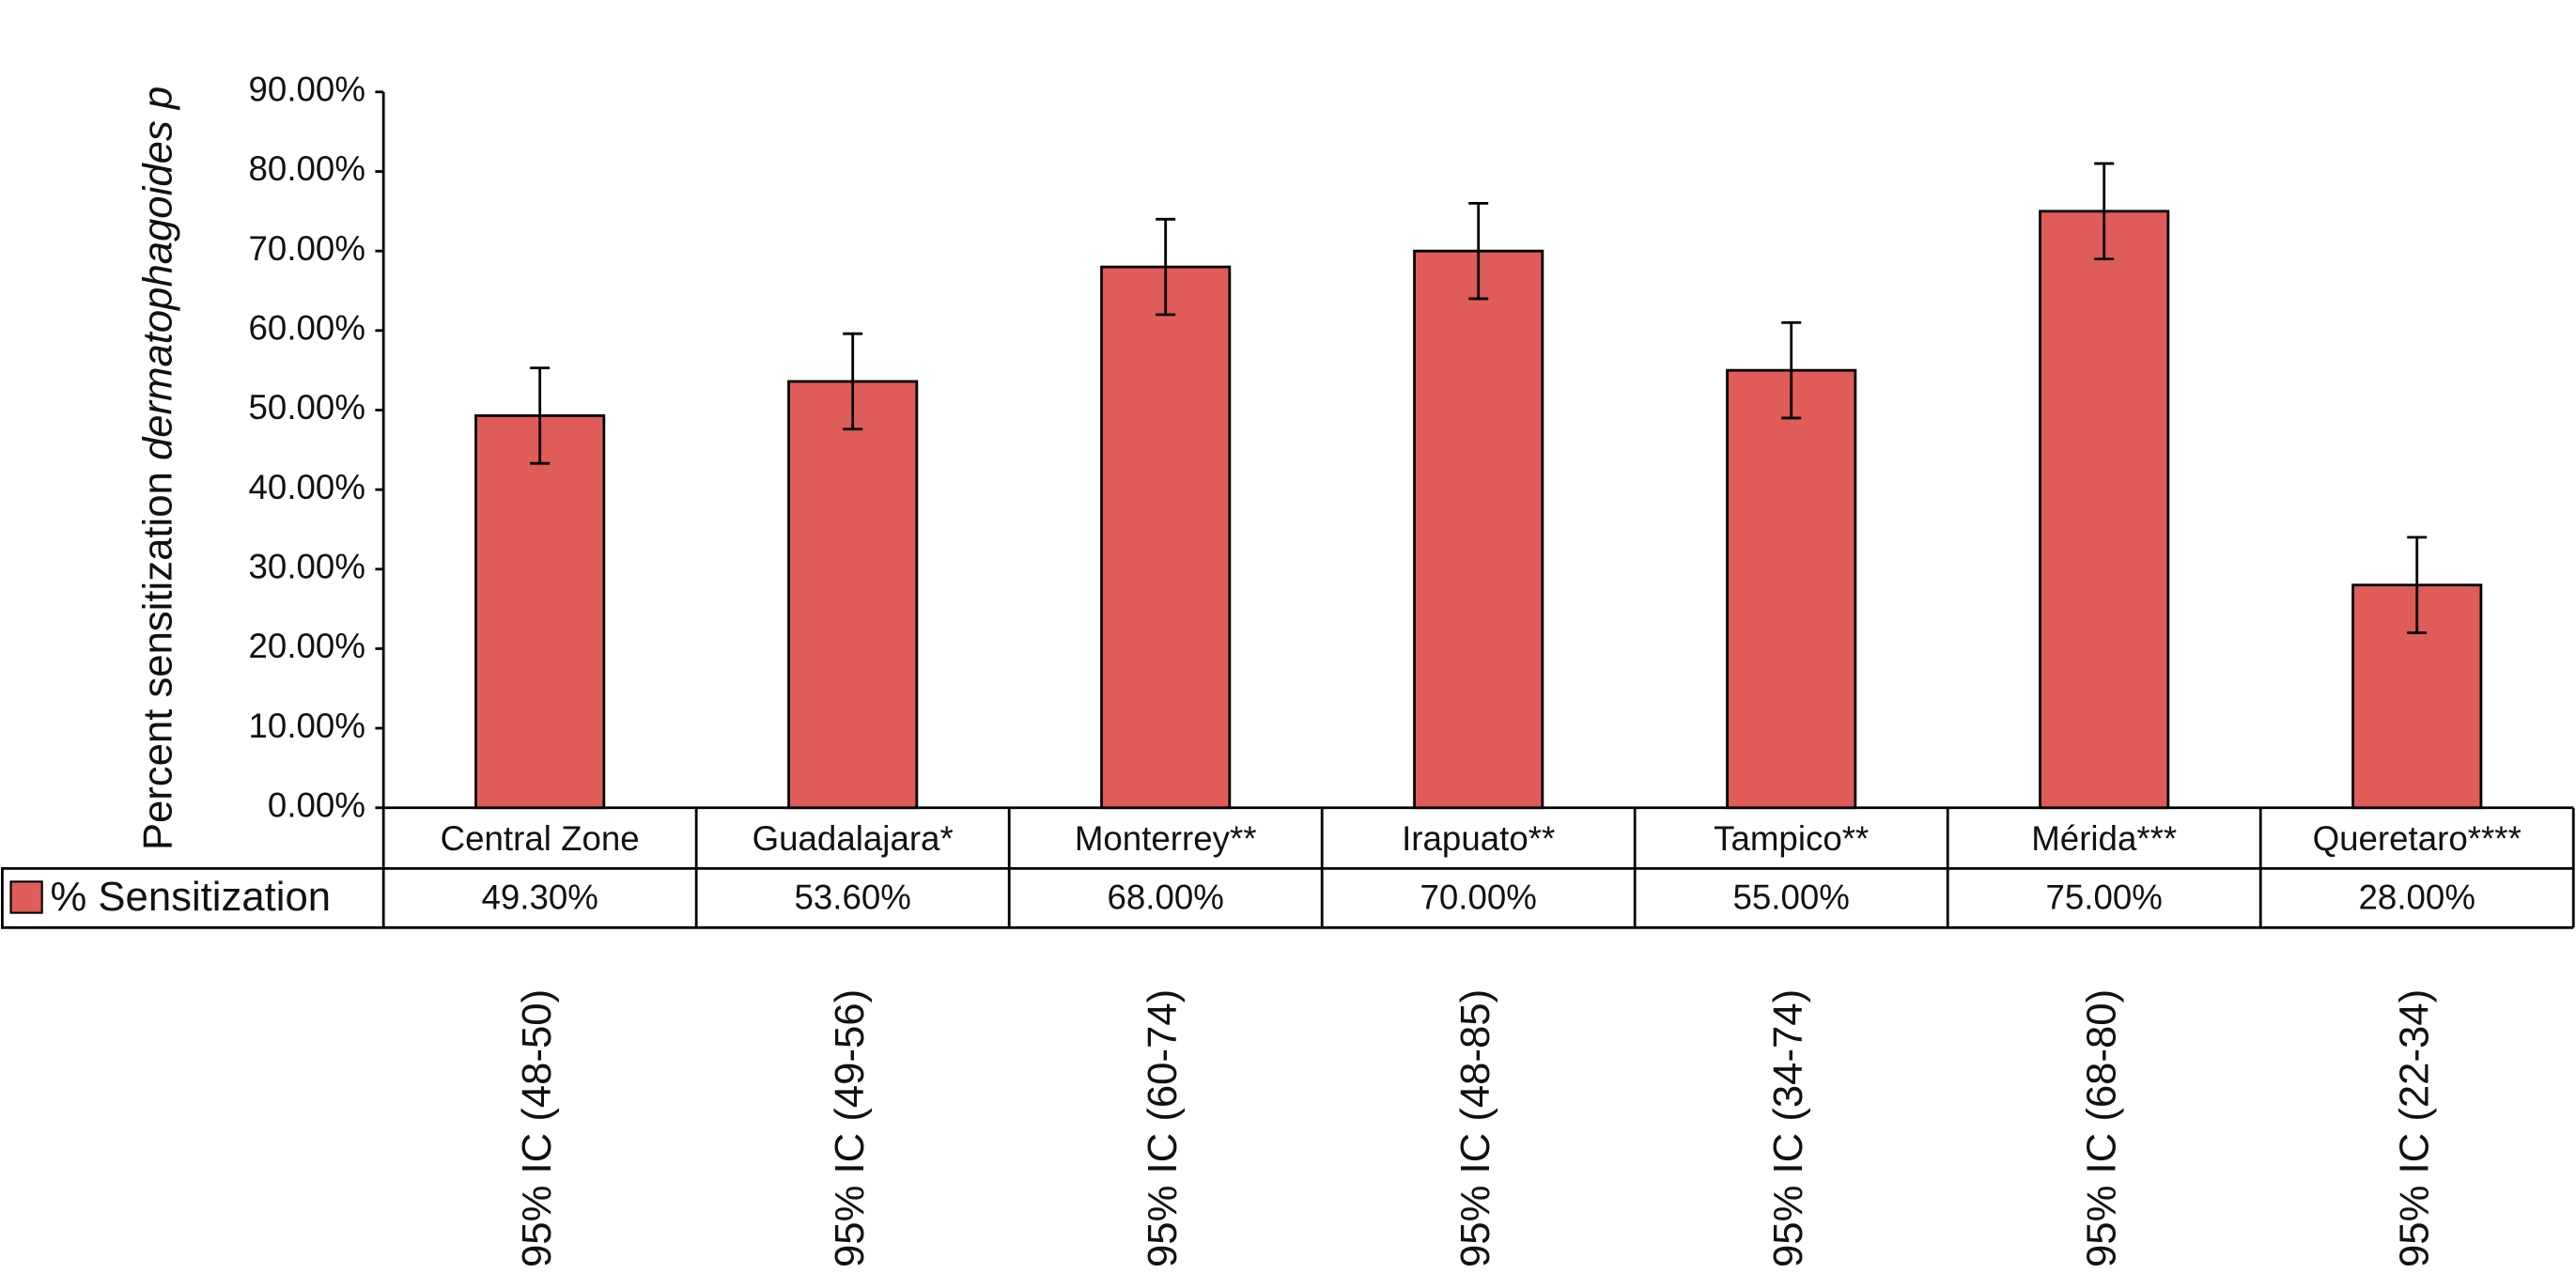 The height and width of the screenshot is (1274, 2576). I want to click on x-tick-label: Queretaro****, so click(2418, 839).